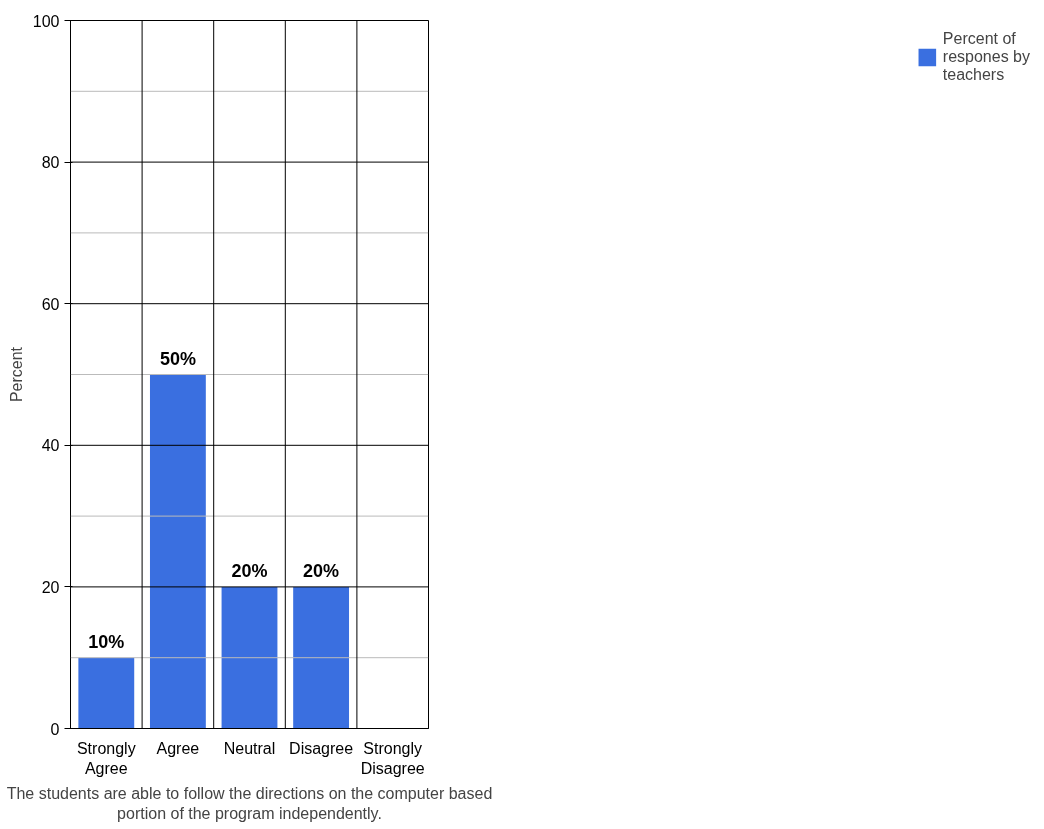 The height and width of the screenshot is (829, 1044). Describe the element at coordinates (178, 748) in the screenshot. I see `x-tick-label: Agree` at that location.